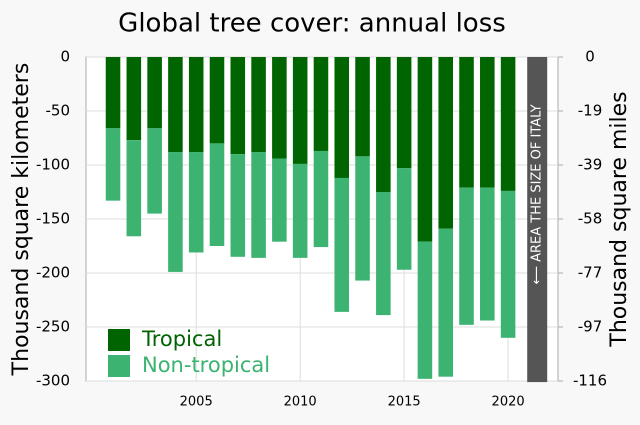 This screenshot has width=640, height=425. I want to click on x-tick-label: 2020, so click(508, 402).